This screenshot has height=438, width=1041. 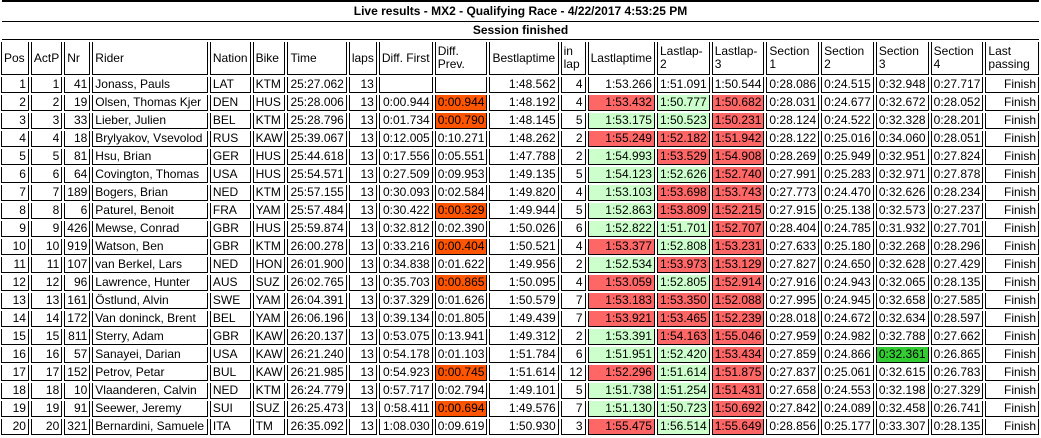 I want to click on cell-time: 25:27.062, so click(x=317, y=85).